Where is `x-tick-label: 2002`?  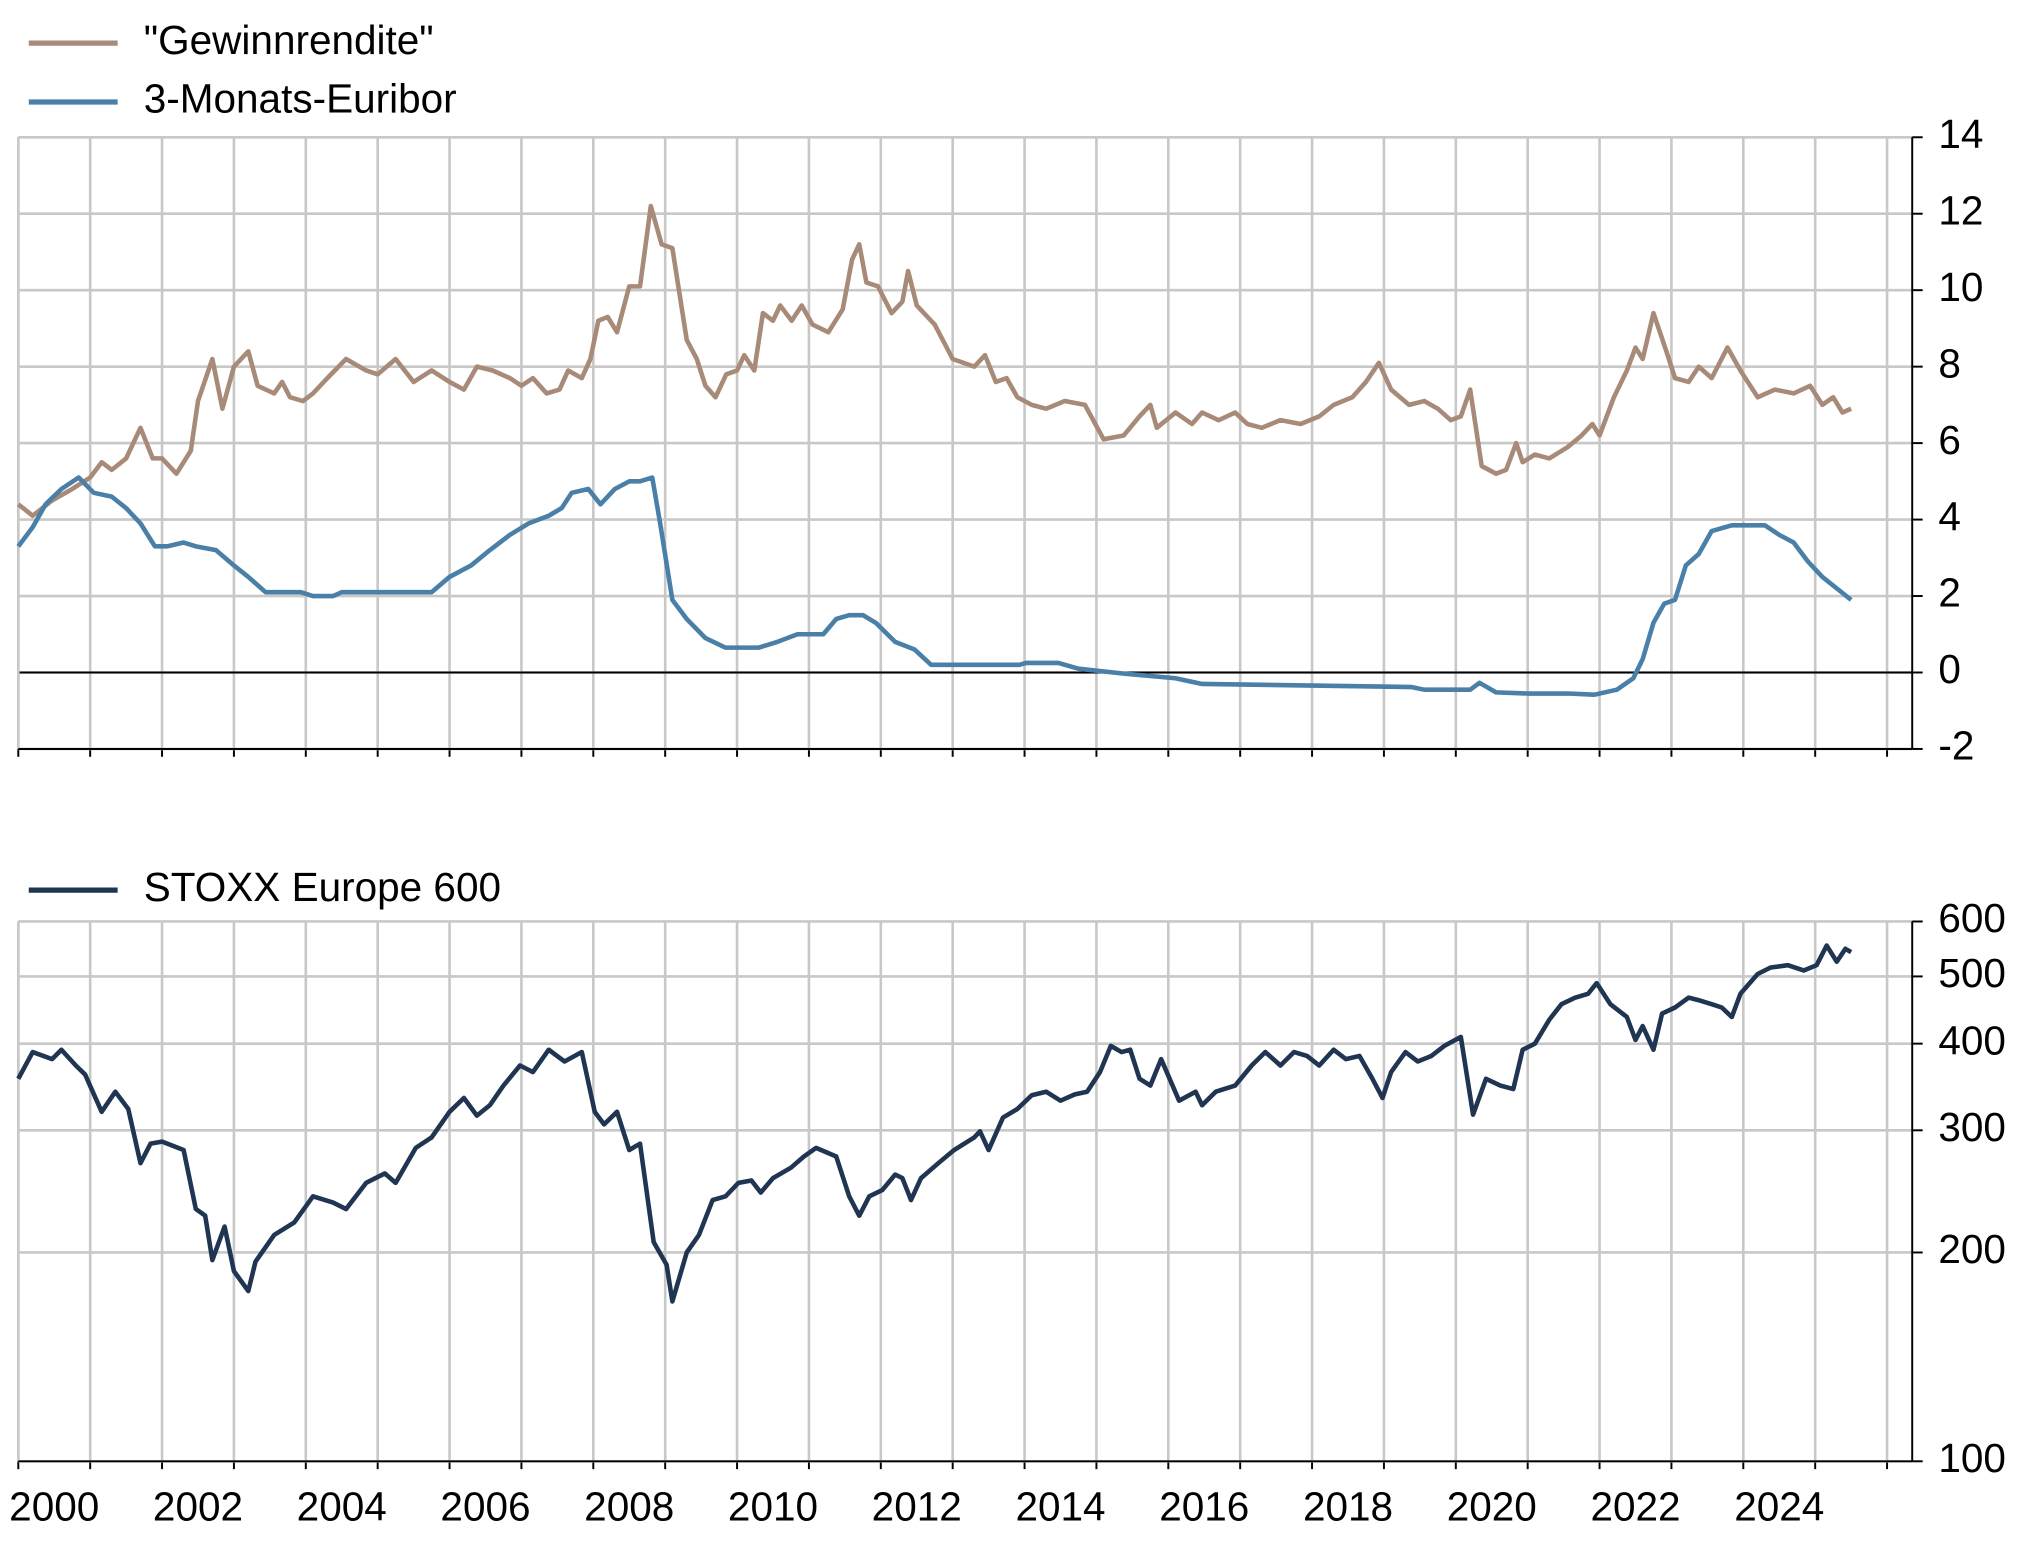
x-tick-label: 2002 is located at coordinates (198, 1506).